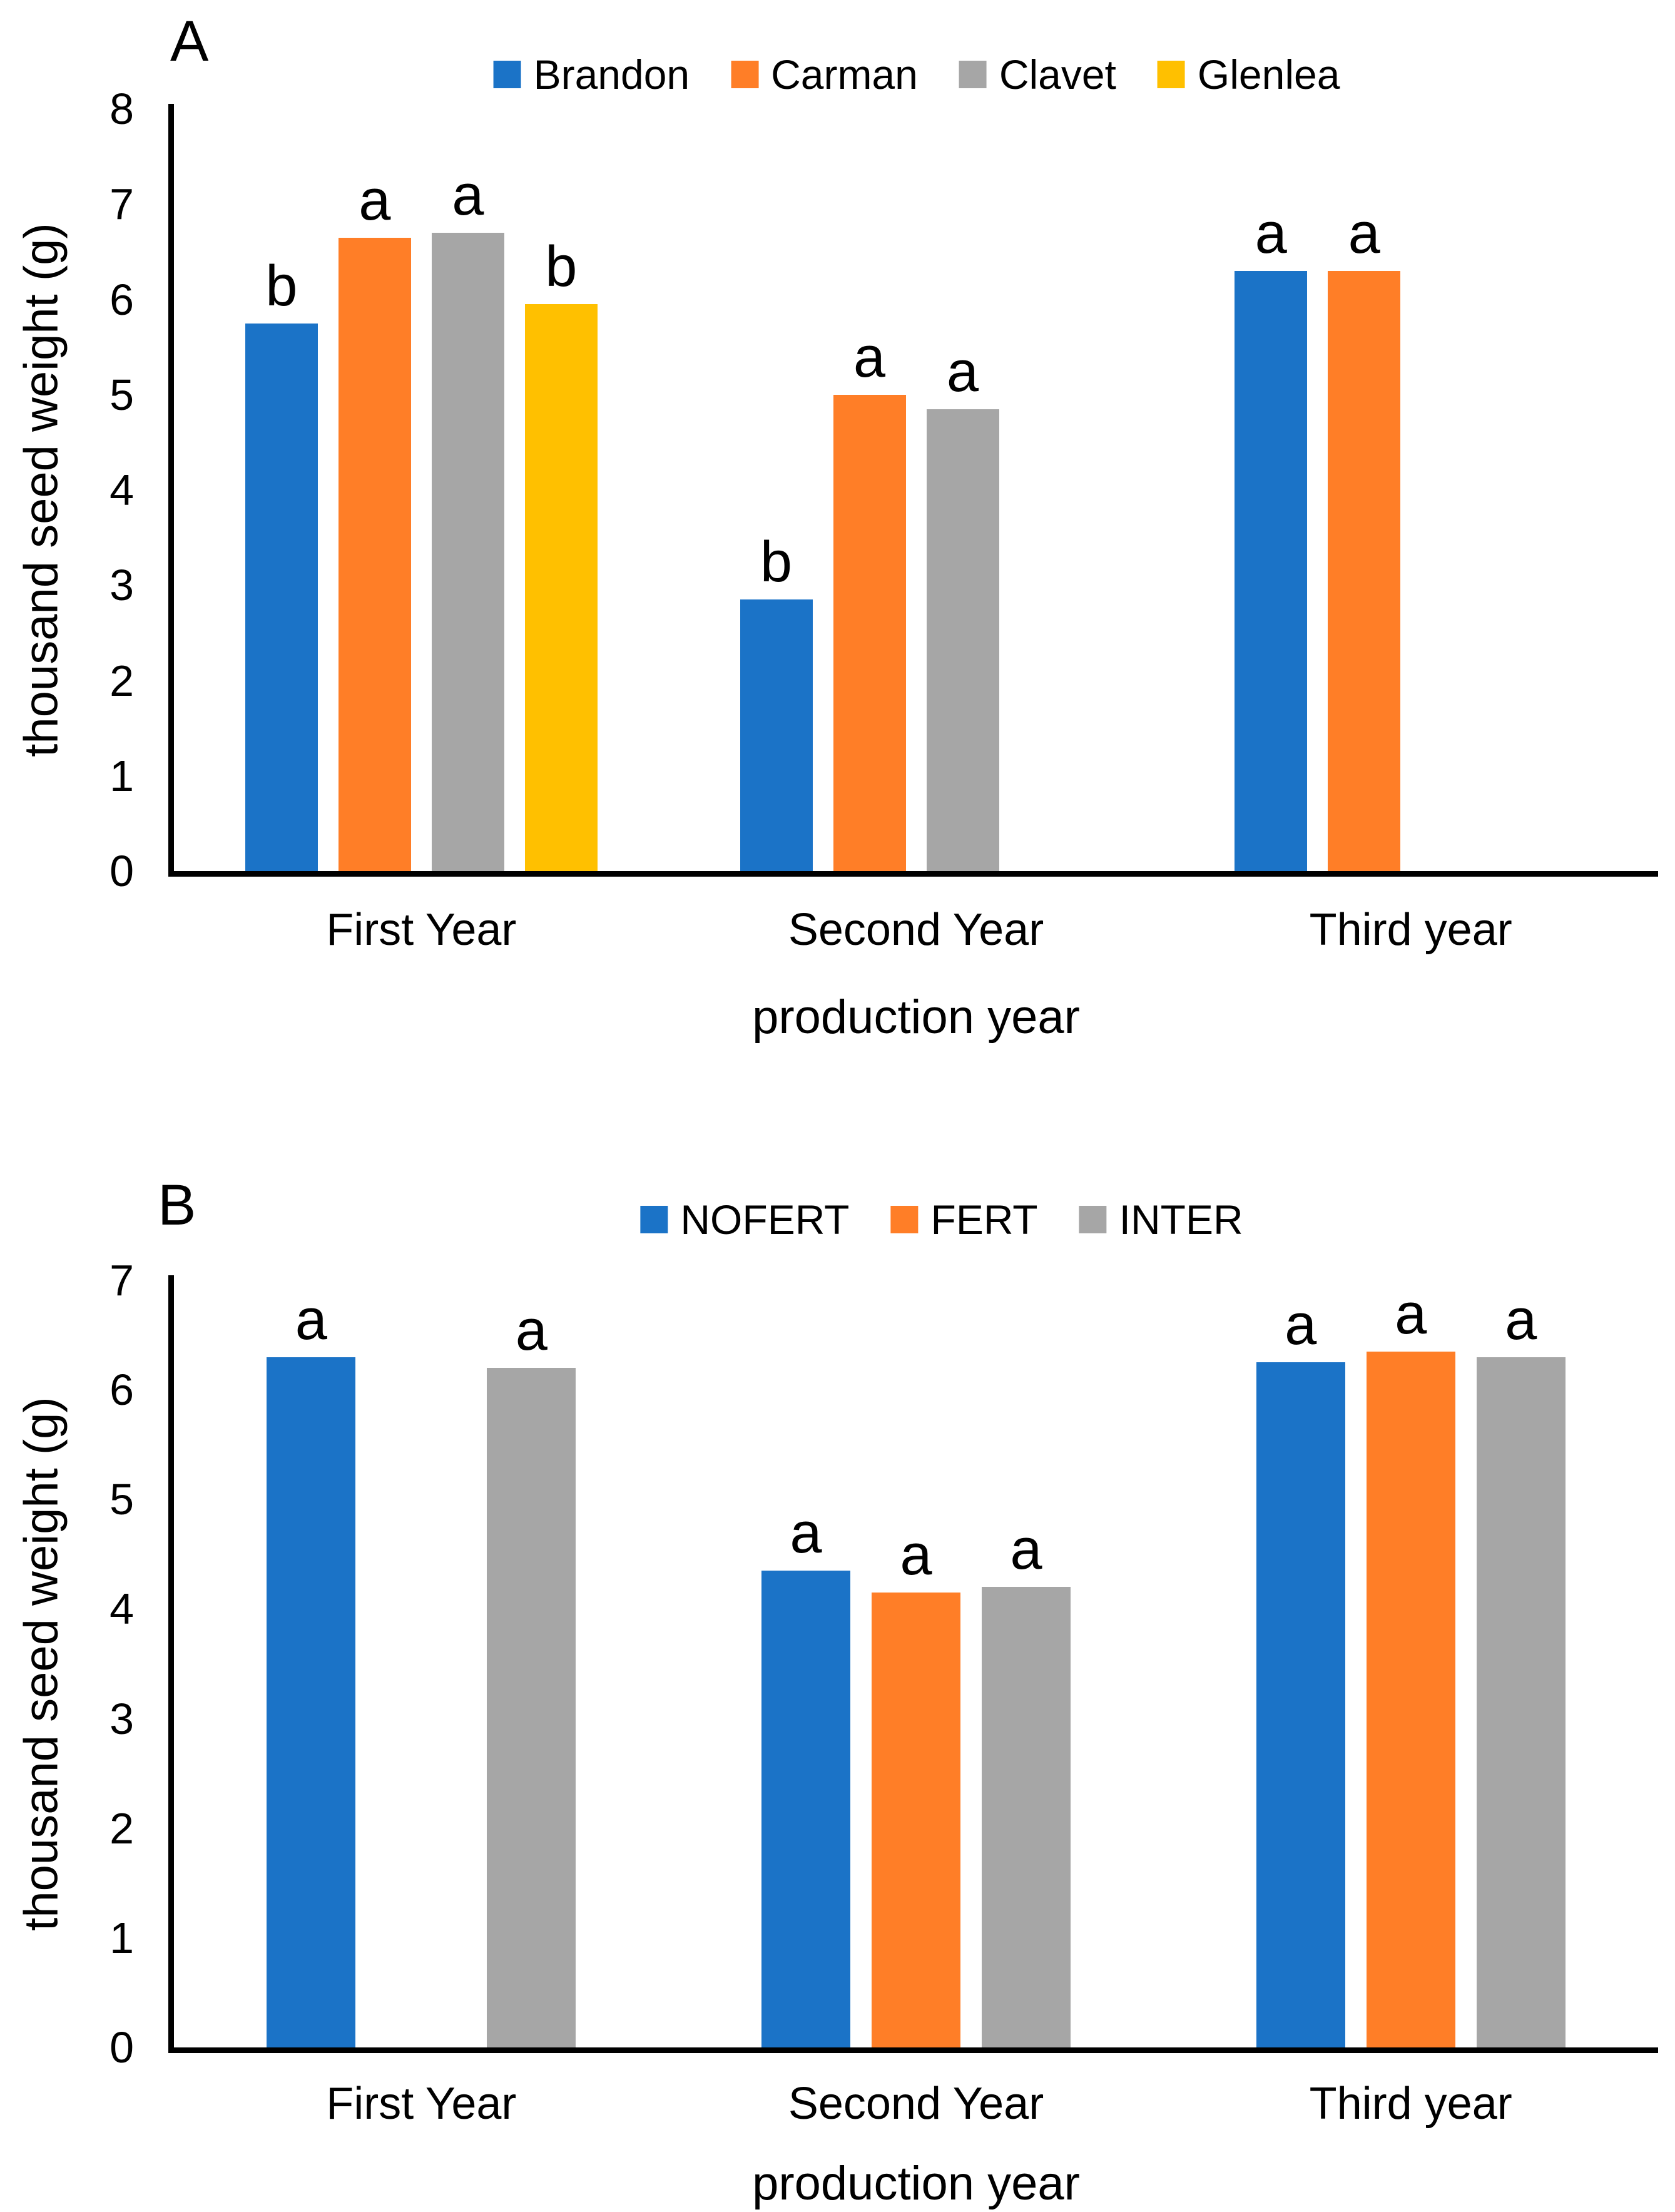 This screenshot has width=1675, height=2212. What do you see at coordinates (611, 74) in the screenshot?
I see `legend-label: Brandon` at bounding box center [611, 74].